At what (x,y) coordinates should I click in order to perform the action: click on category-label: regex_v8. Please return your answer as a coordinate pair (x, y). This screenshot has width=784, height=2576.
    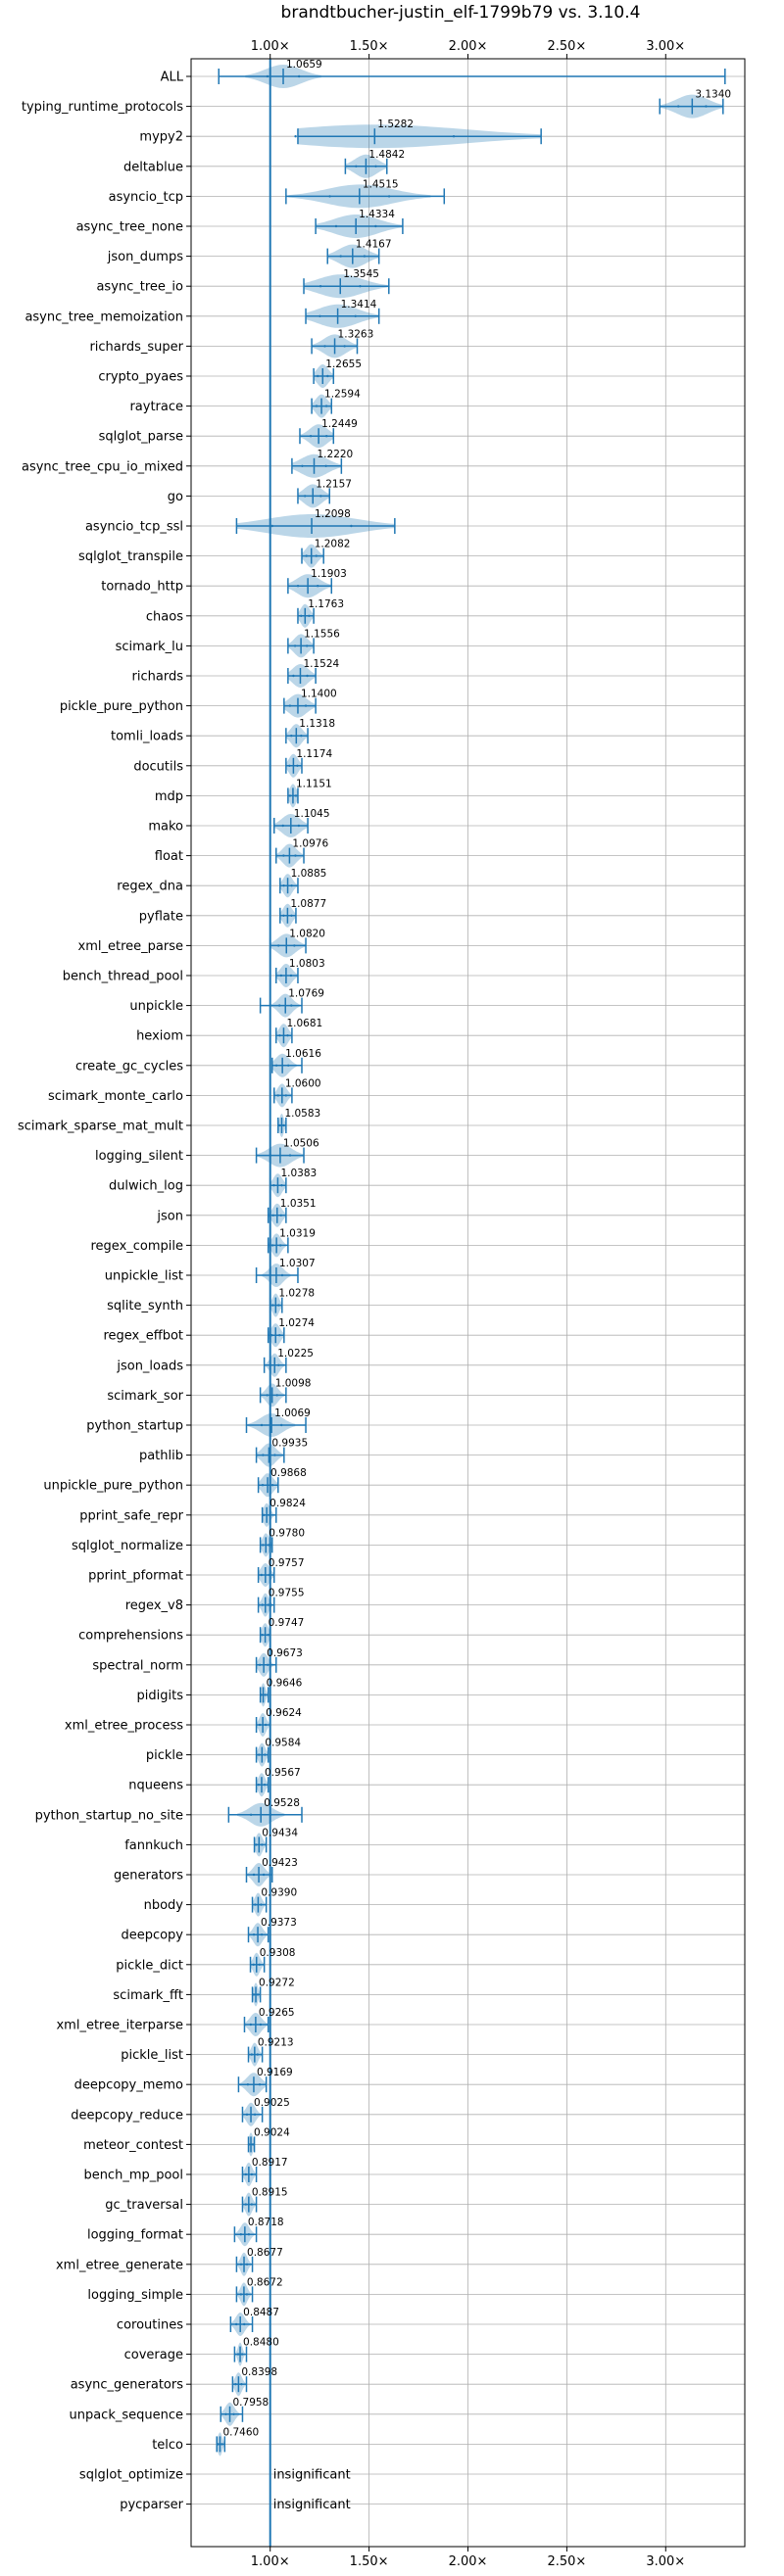
    Looking at the image, I should click on (154, 1605).